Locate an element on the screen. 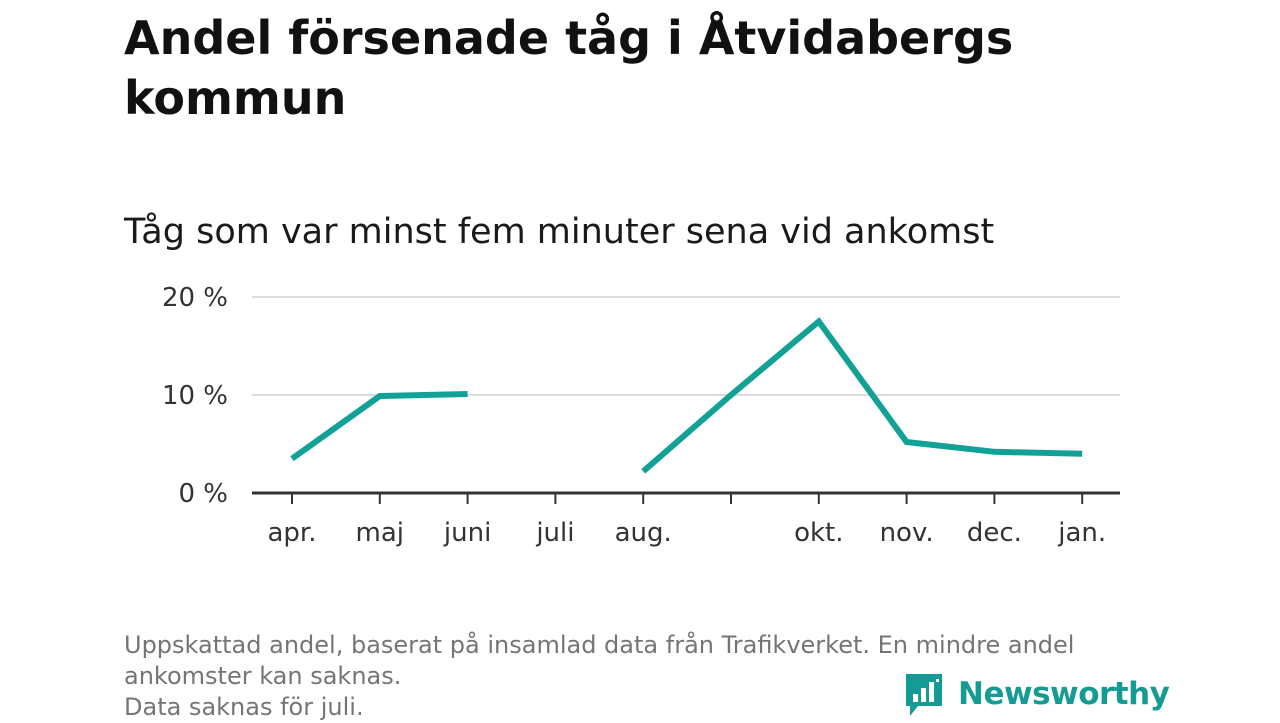 Image resolution: width=1280 pixels, height=723 pixels. grid-lines is located at coordinates (686, 346).